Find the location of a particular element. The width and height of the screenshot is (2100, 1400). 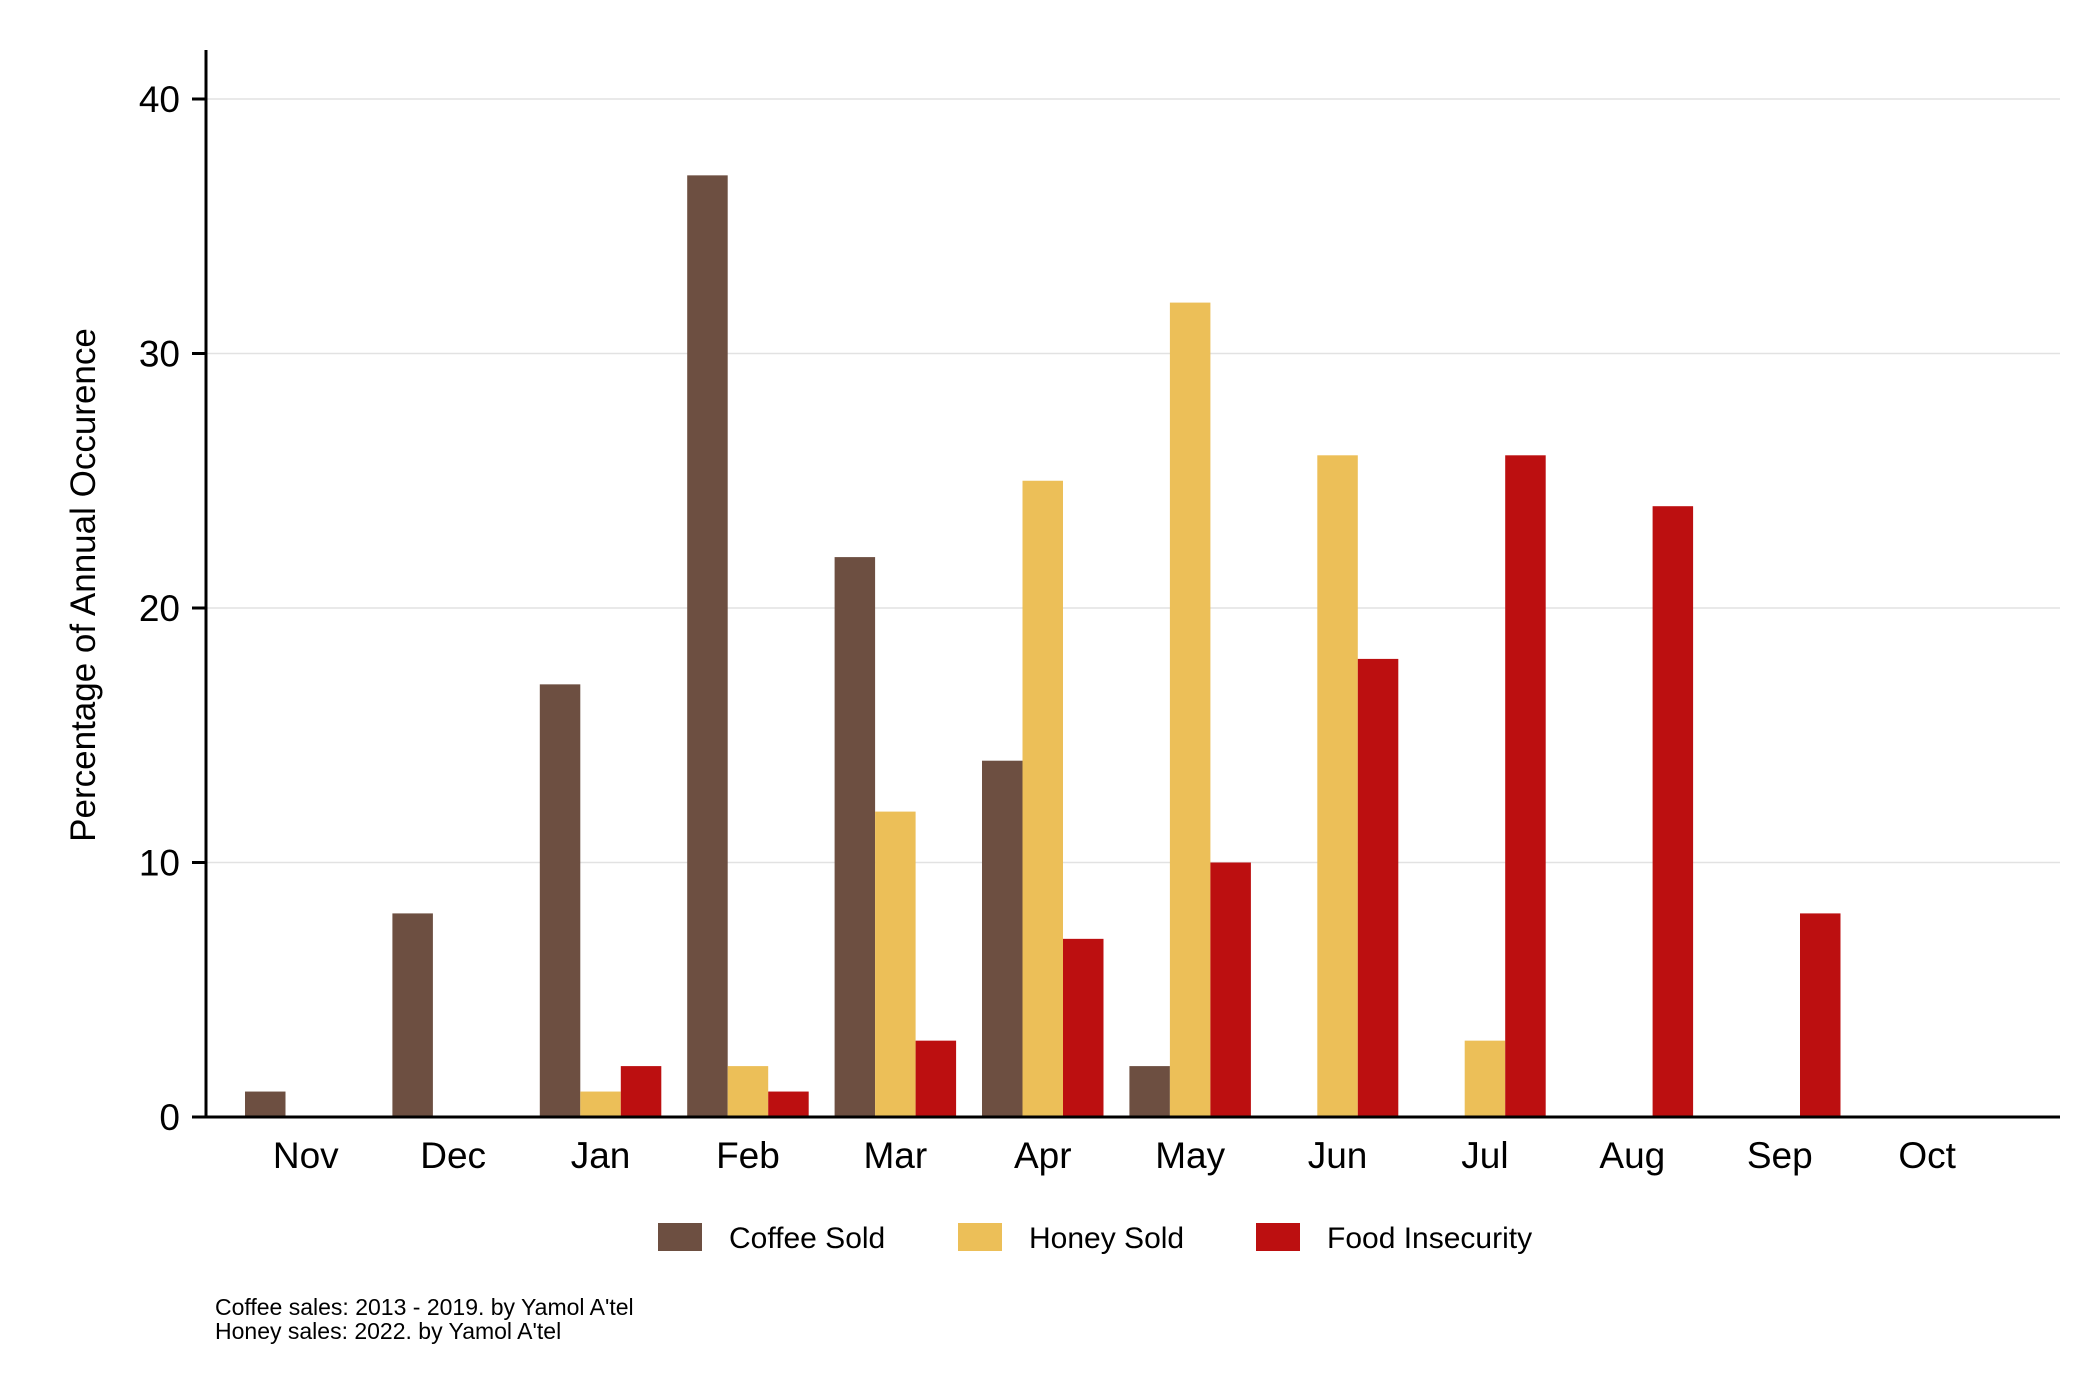

x-tick-label-jan: Jan is located at coordinates (601, 1155).